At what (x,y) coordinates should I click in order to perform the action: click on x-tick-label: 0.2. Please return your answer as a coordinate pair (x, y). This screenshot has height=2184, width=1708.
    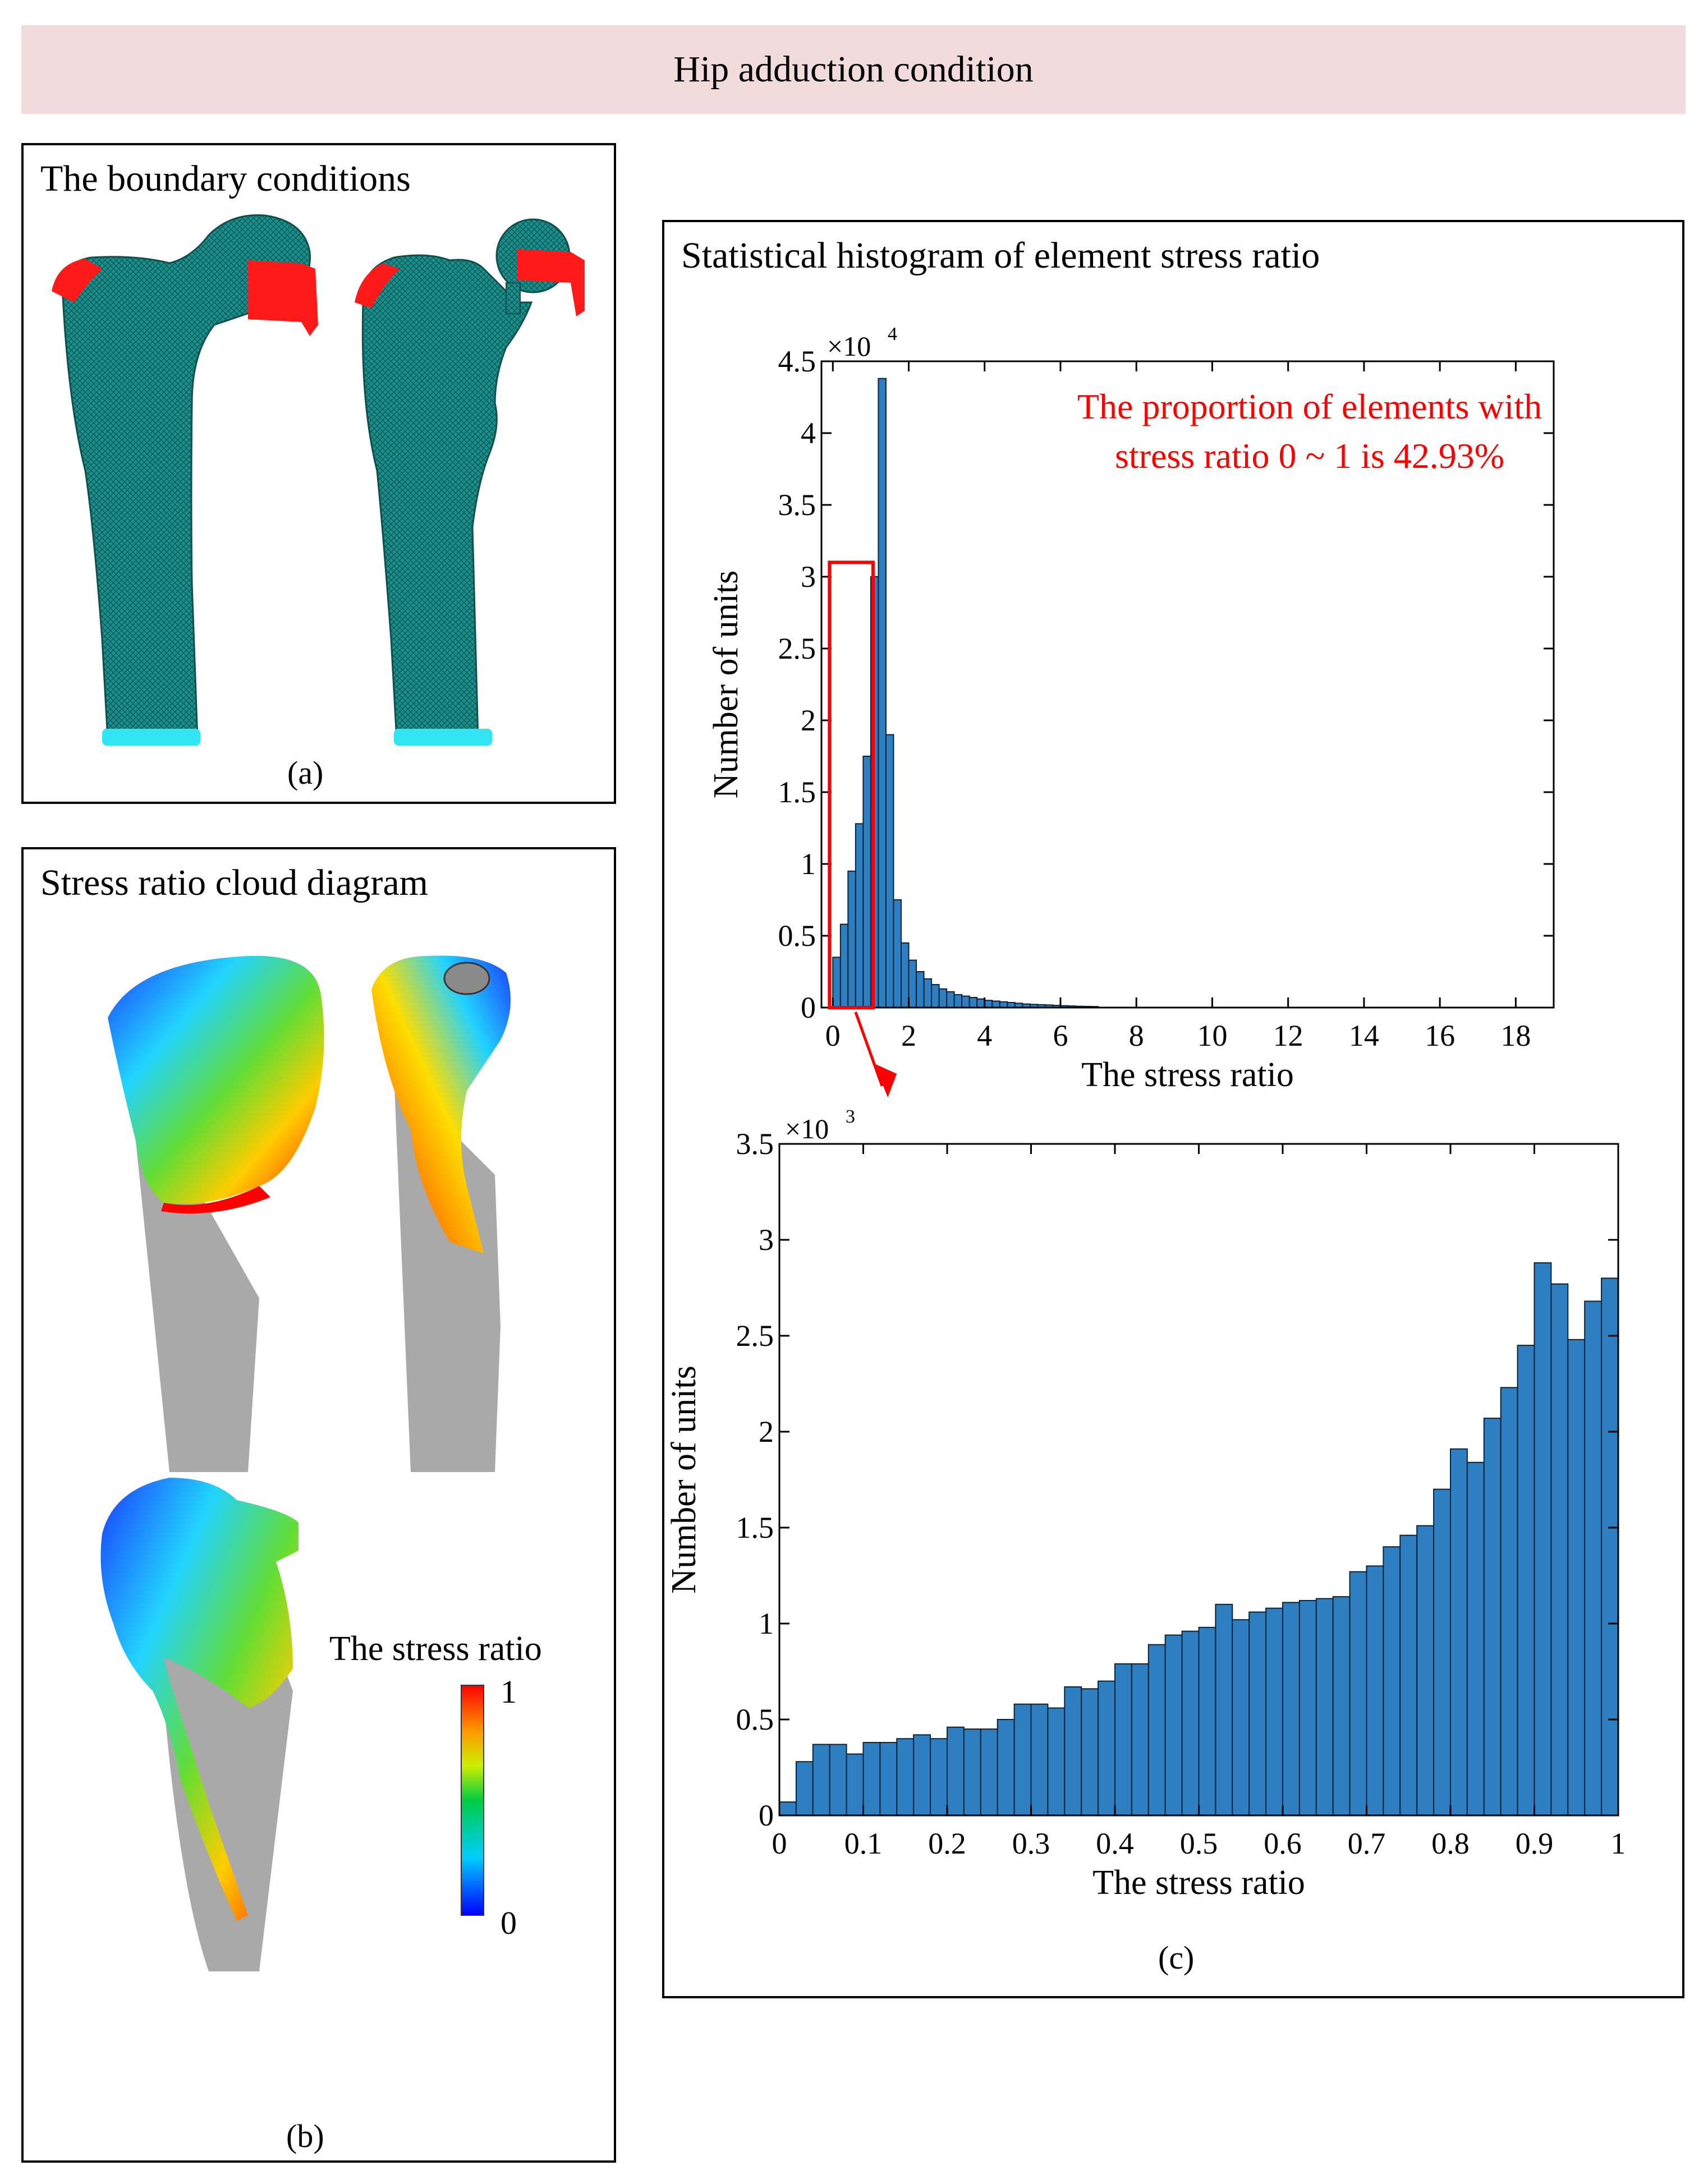
    Looking at the image, I should click on (947, 1843).